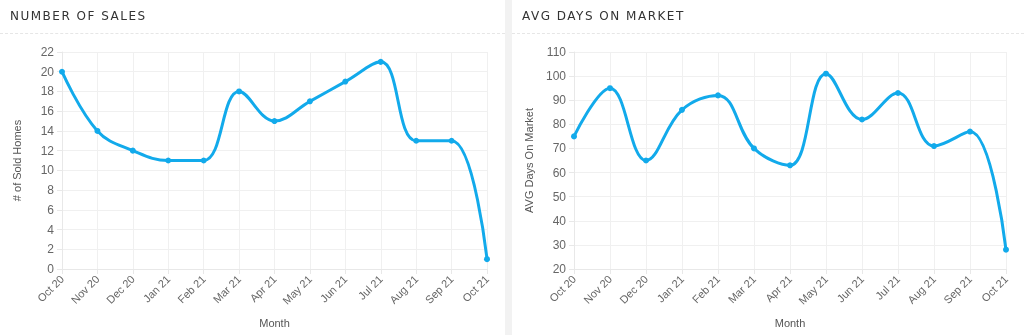 The width and height of the screenshot is (1024, 335). Describe the element at coordinates (51, 229) in the screenshot. I see `y-tick-label: 4` at that location.